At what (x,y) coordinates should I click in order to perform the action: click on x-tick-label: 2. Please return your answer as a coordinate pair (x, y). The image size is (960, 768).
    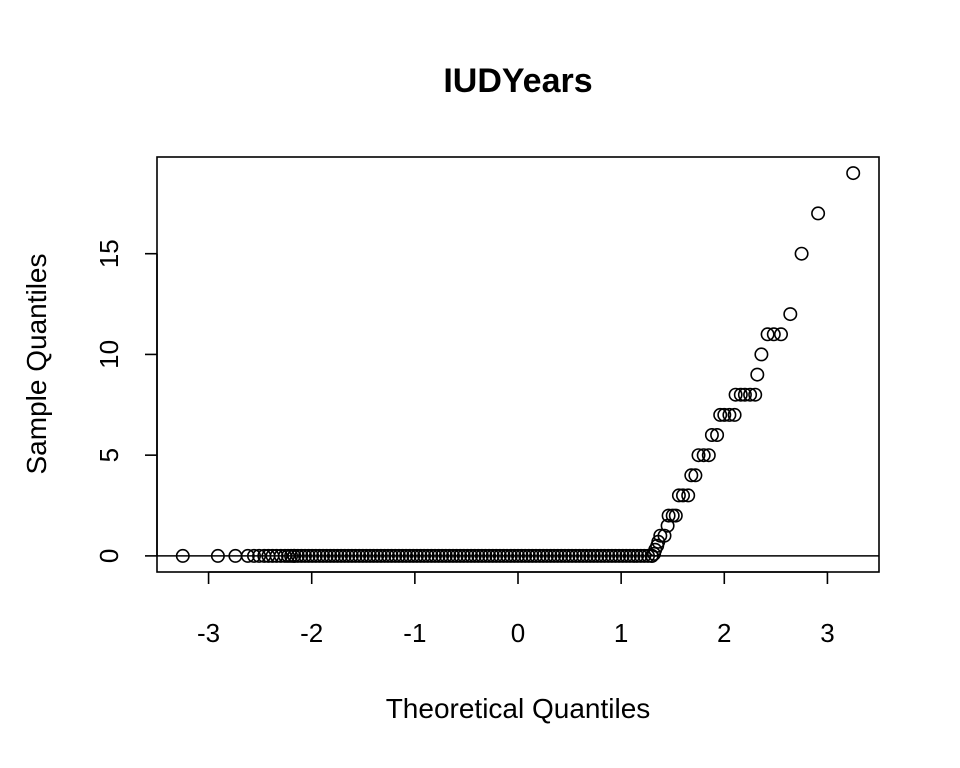
    Looking at the image, I should click on (724, 633).